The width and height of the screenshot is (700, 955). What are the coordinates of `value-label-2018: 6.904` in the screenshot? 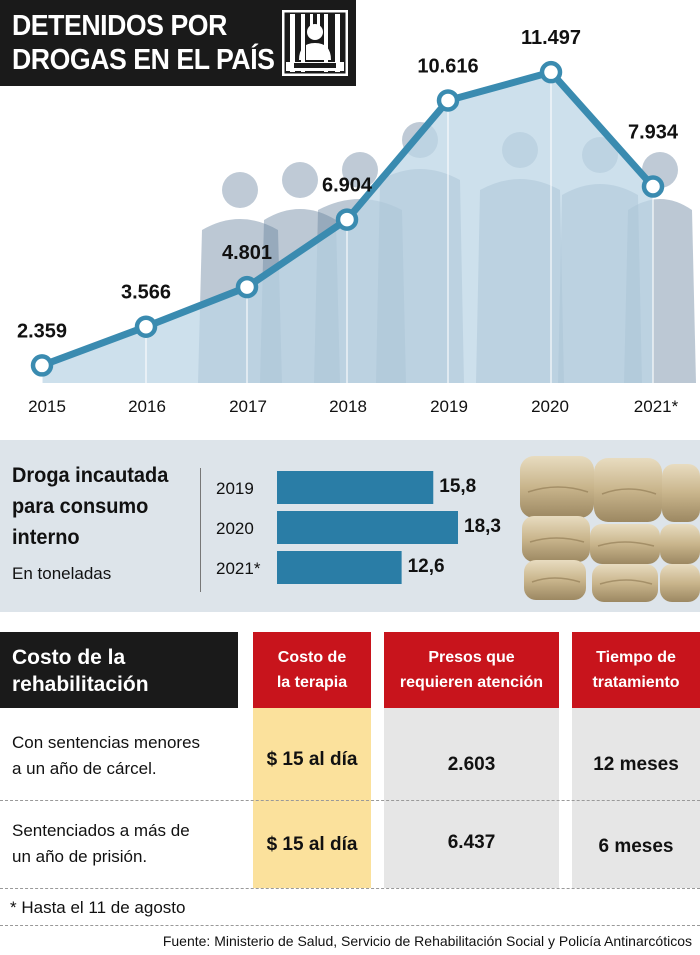 It's located at (347, 186).